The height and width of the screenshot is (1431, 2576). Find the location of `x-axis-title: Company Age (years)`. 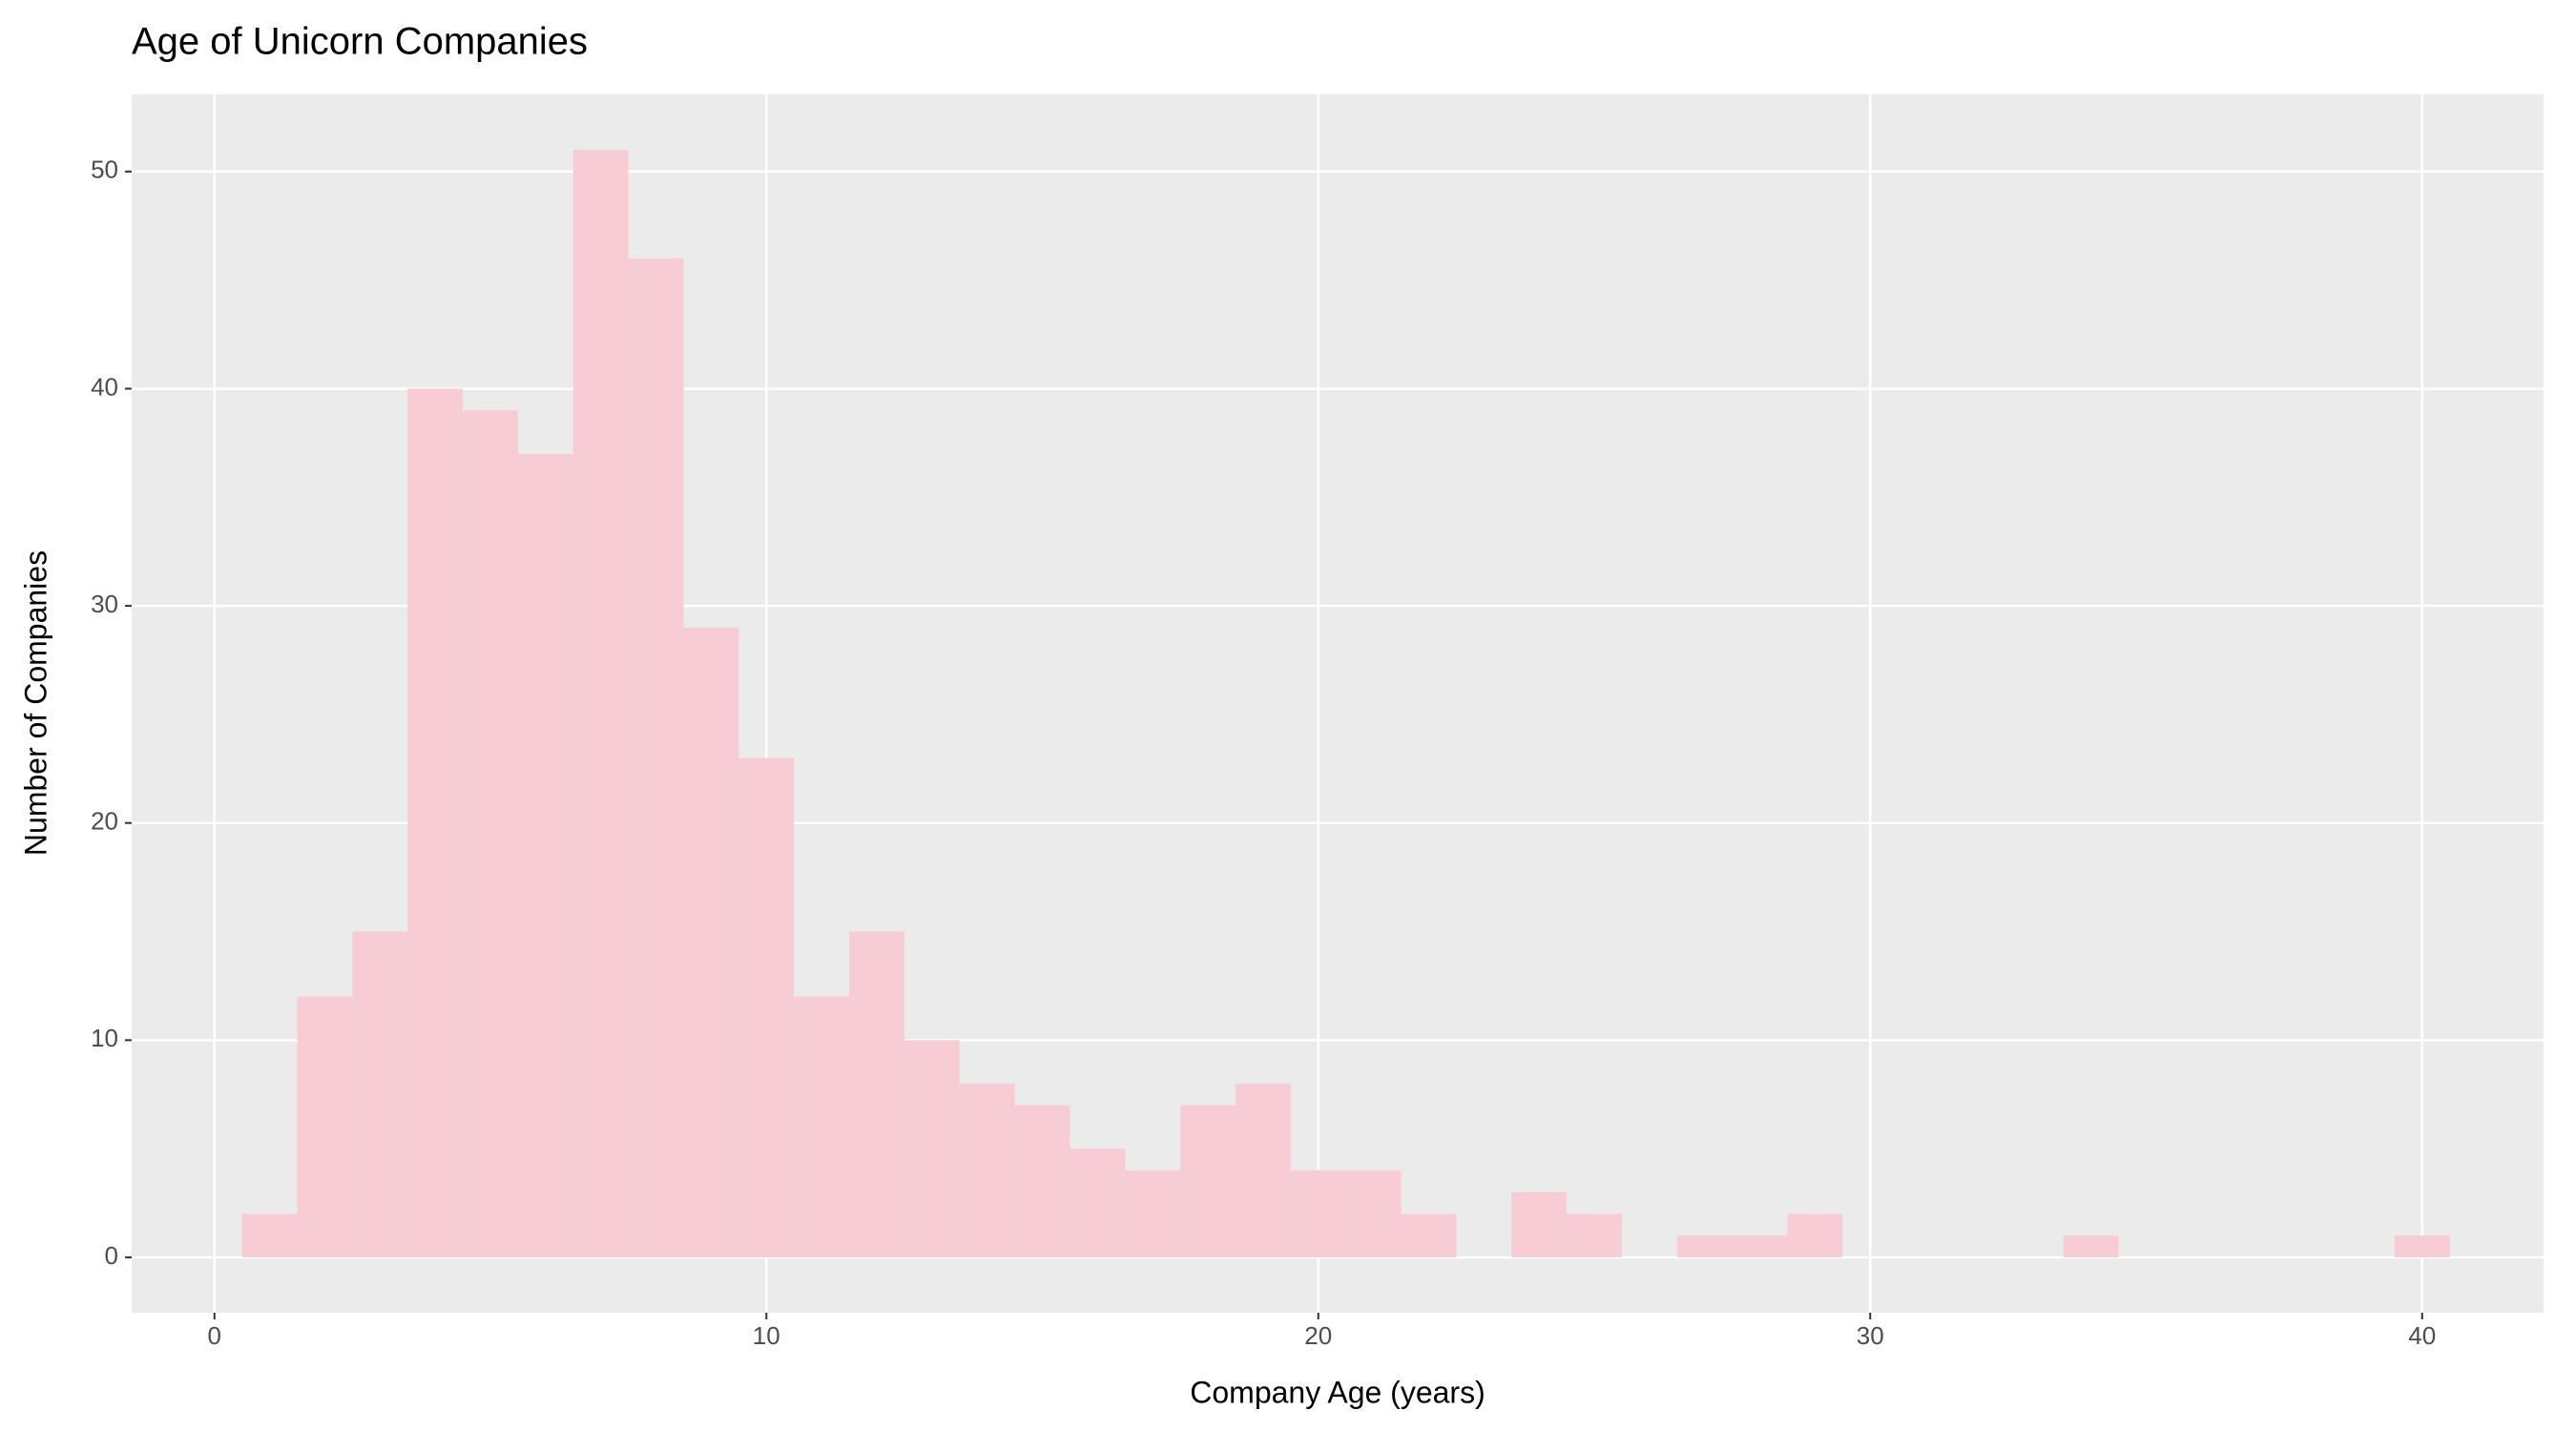

x-axis-title: Company Age (years) is located at coordinates (1337, 1392).